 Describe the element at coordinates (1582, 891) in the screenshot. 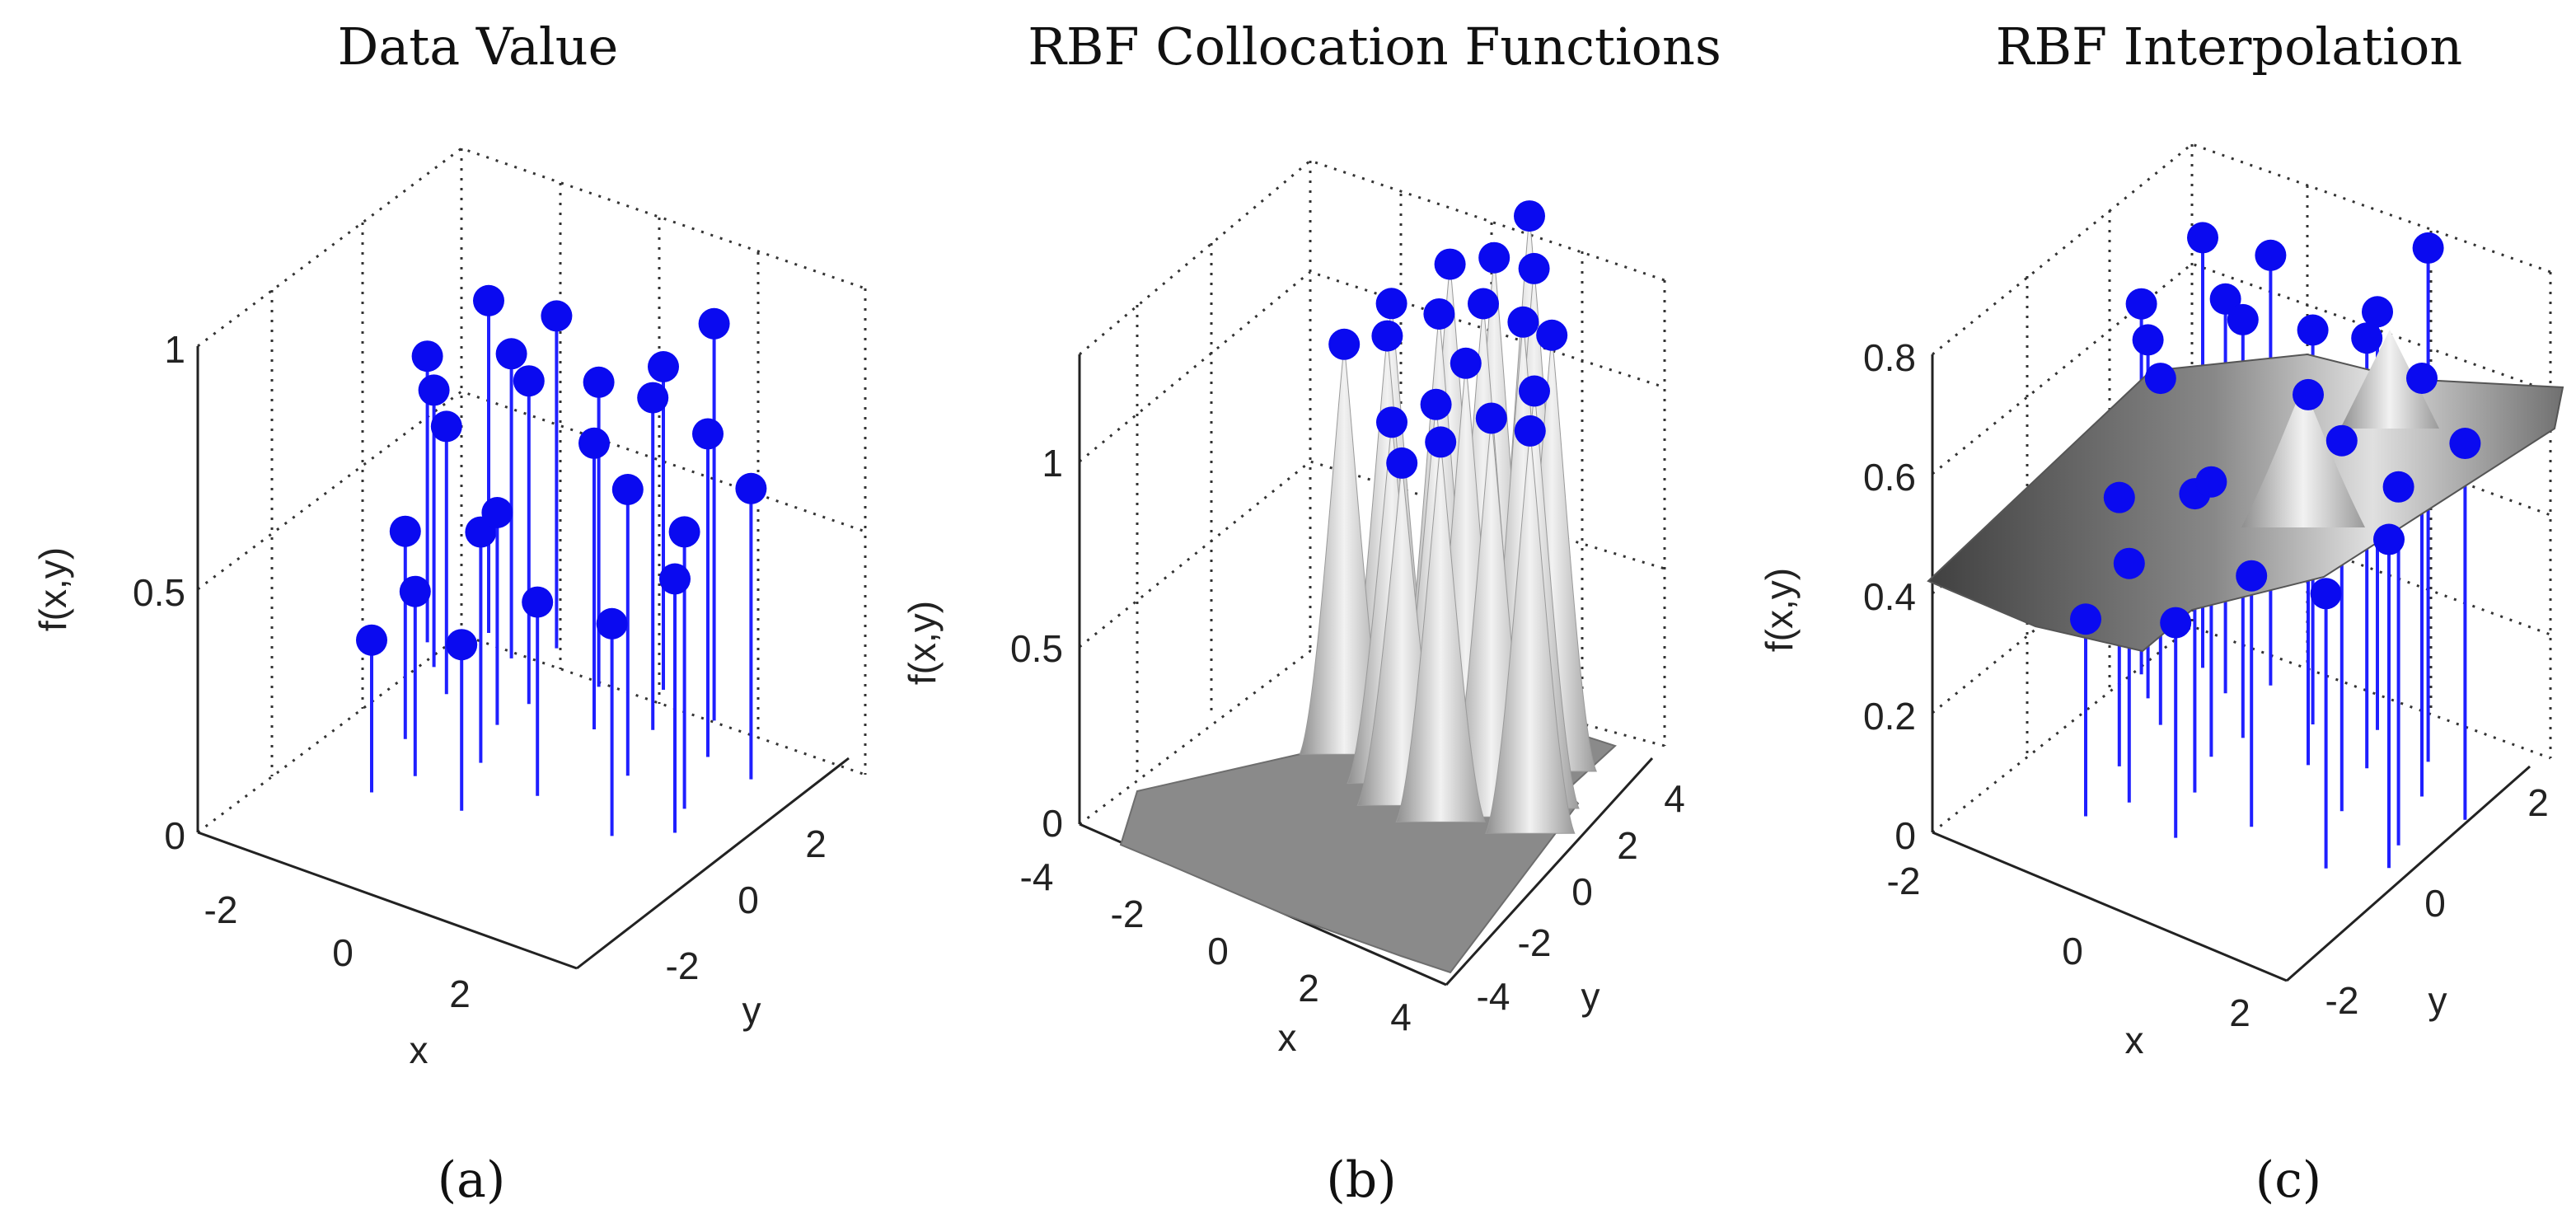

I see `panel-b-ytick-0: 0` at that location.